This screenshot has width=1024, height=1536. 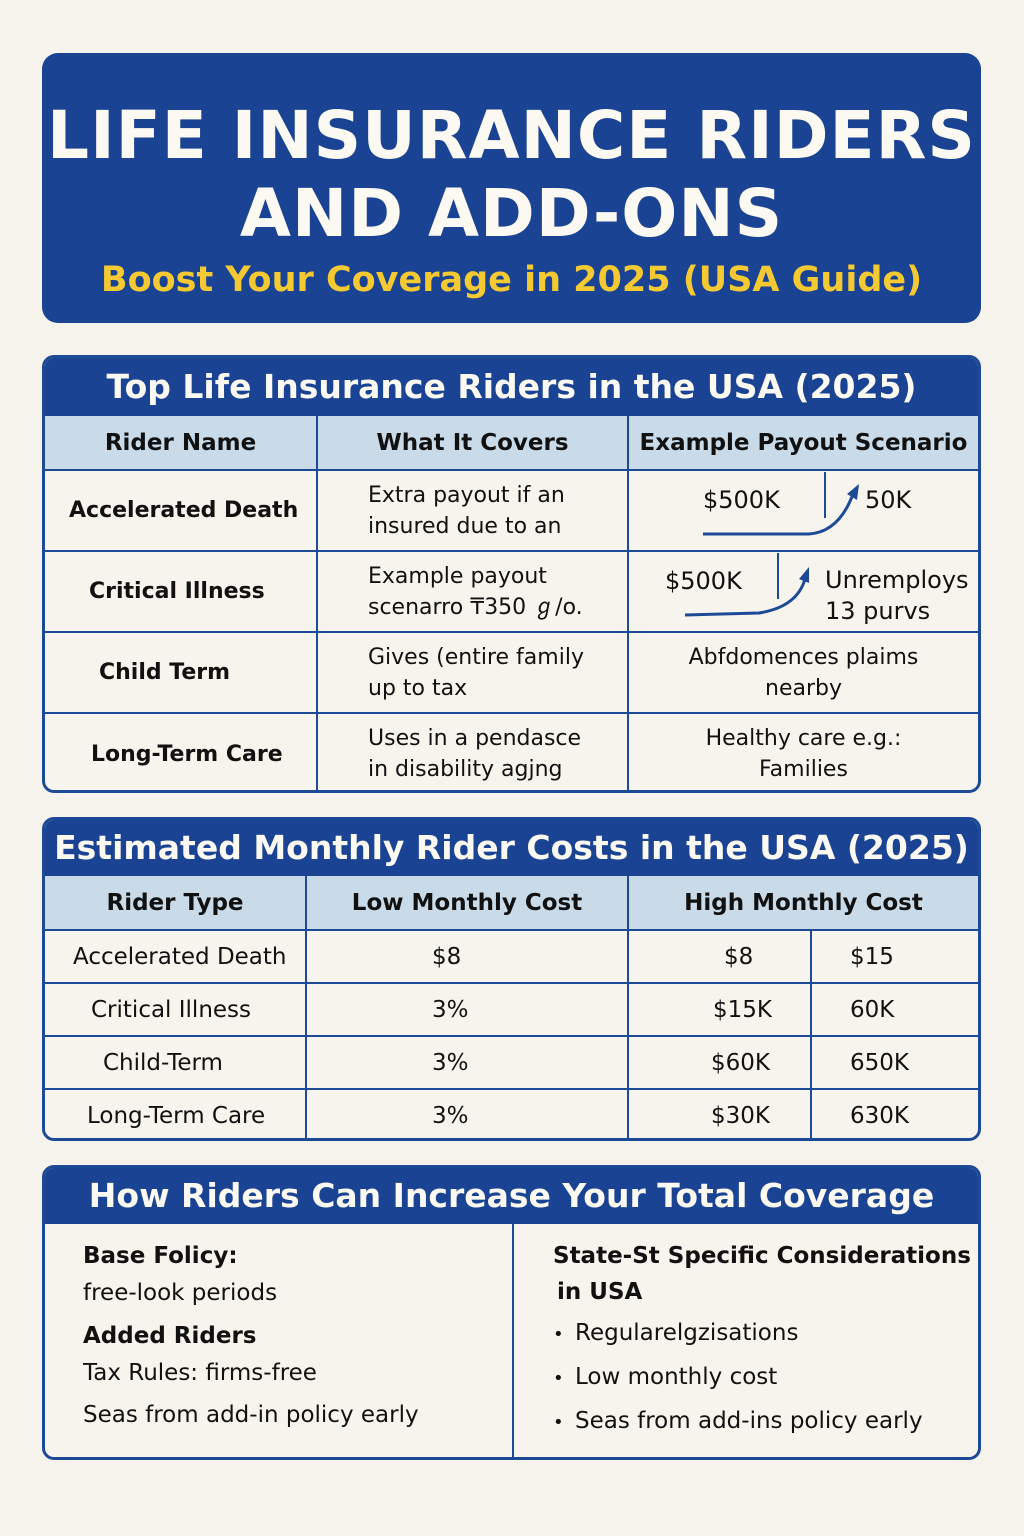 I want to click on rider-type: Child-Term, so click(x=176, y=1062).